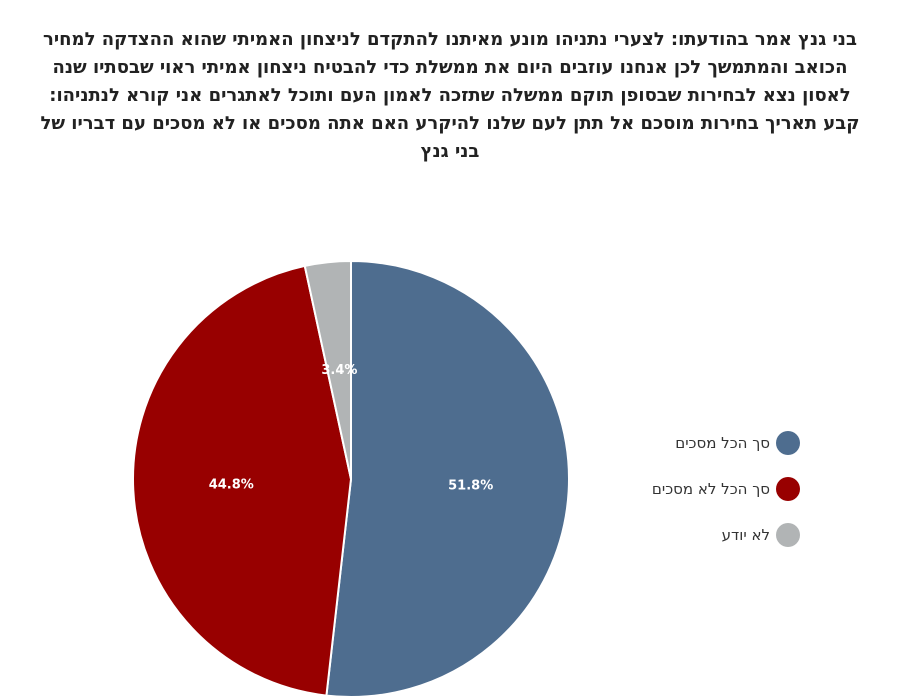 Image resolution: width=900 pixels, height=700 pixels. Describe the element at coordinates (231, 485) in the screenshot. I see `pie-label-disagree: 44.8%` at that location.